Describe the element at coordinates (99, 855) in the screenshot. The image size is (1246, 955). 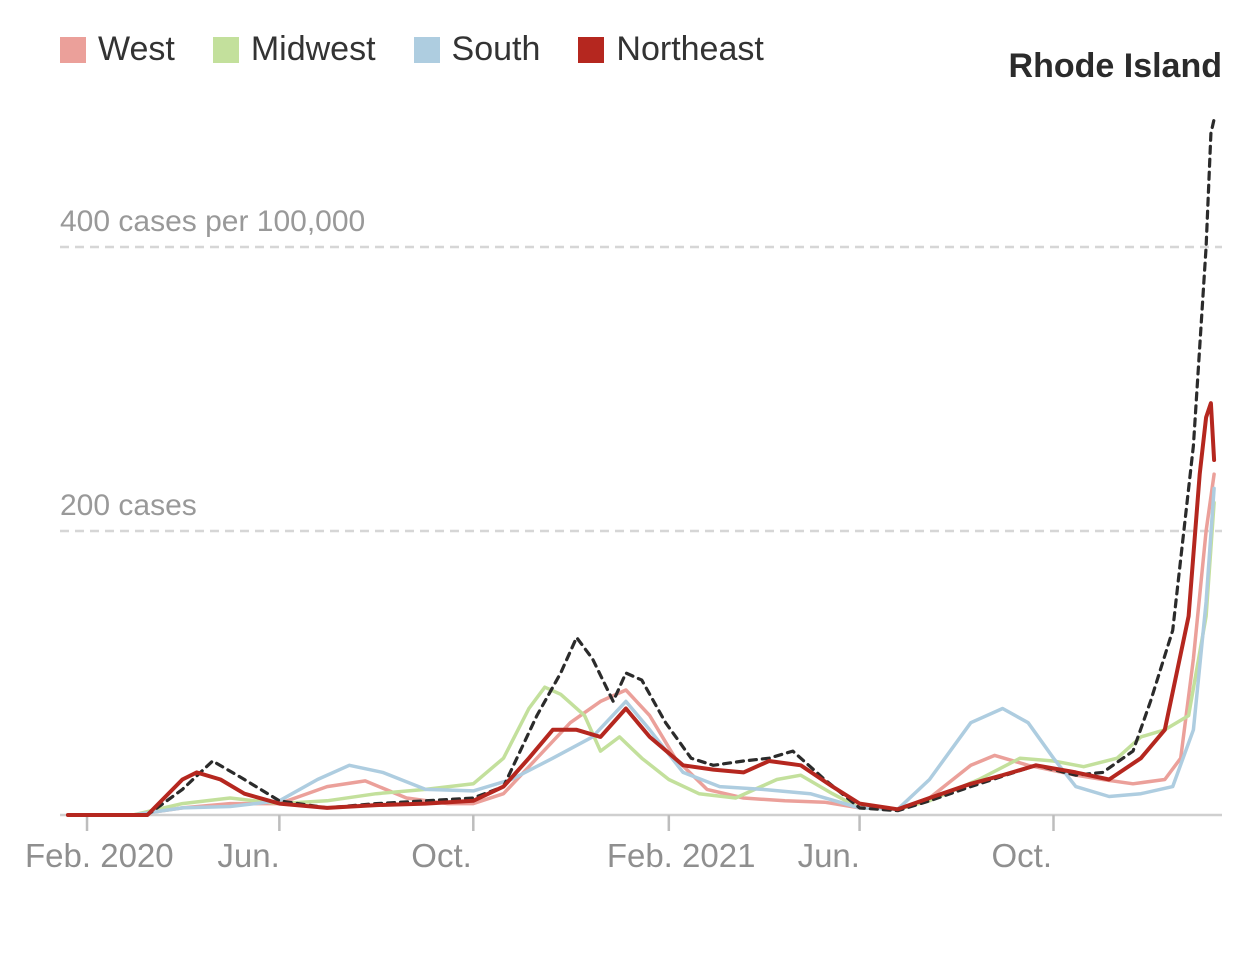
I see `x-tick-label-feb-2020: Feb. 2020` at that location.